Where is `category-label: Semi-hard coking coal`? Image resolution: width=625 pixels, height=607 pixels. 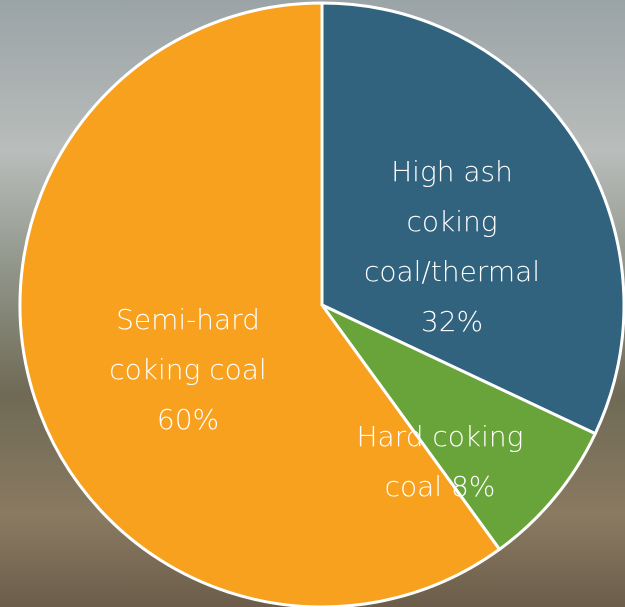
category-label: Semi-hard coking coal is located at coordinates (188, 344).